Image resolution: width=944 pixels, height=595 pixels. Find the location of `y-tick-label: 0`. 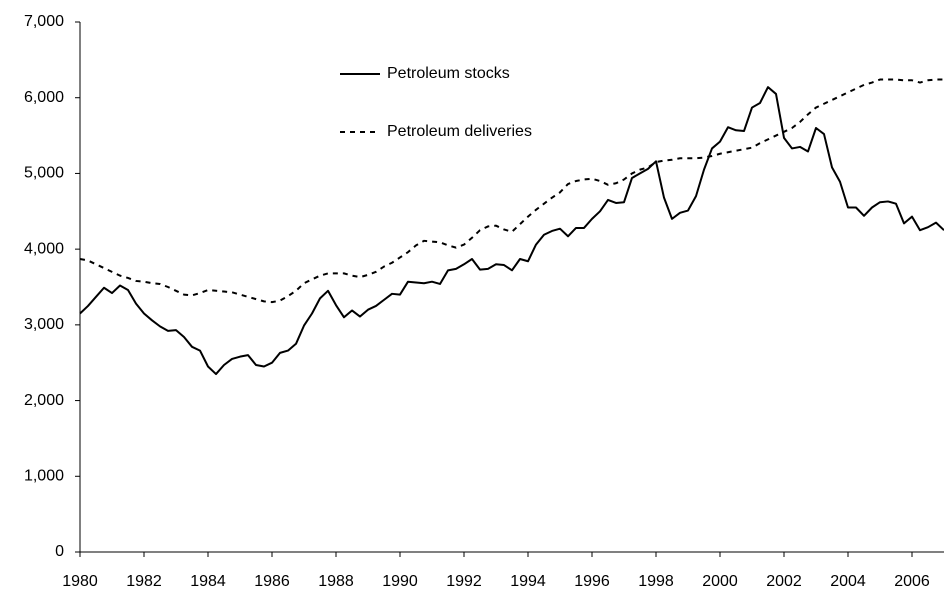

y-tick-label: 0 is located at coordinates (59, 551).